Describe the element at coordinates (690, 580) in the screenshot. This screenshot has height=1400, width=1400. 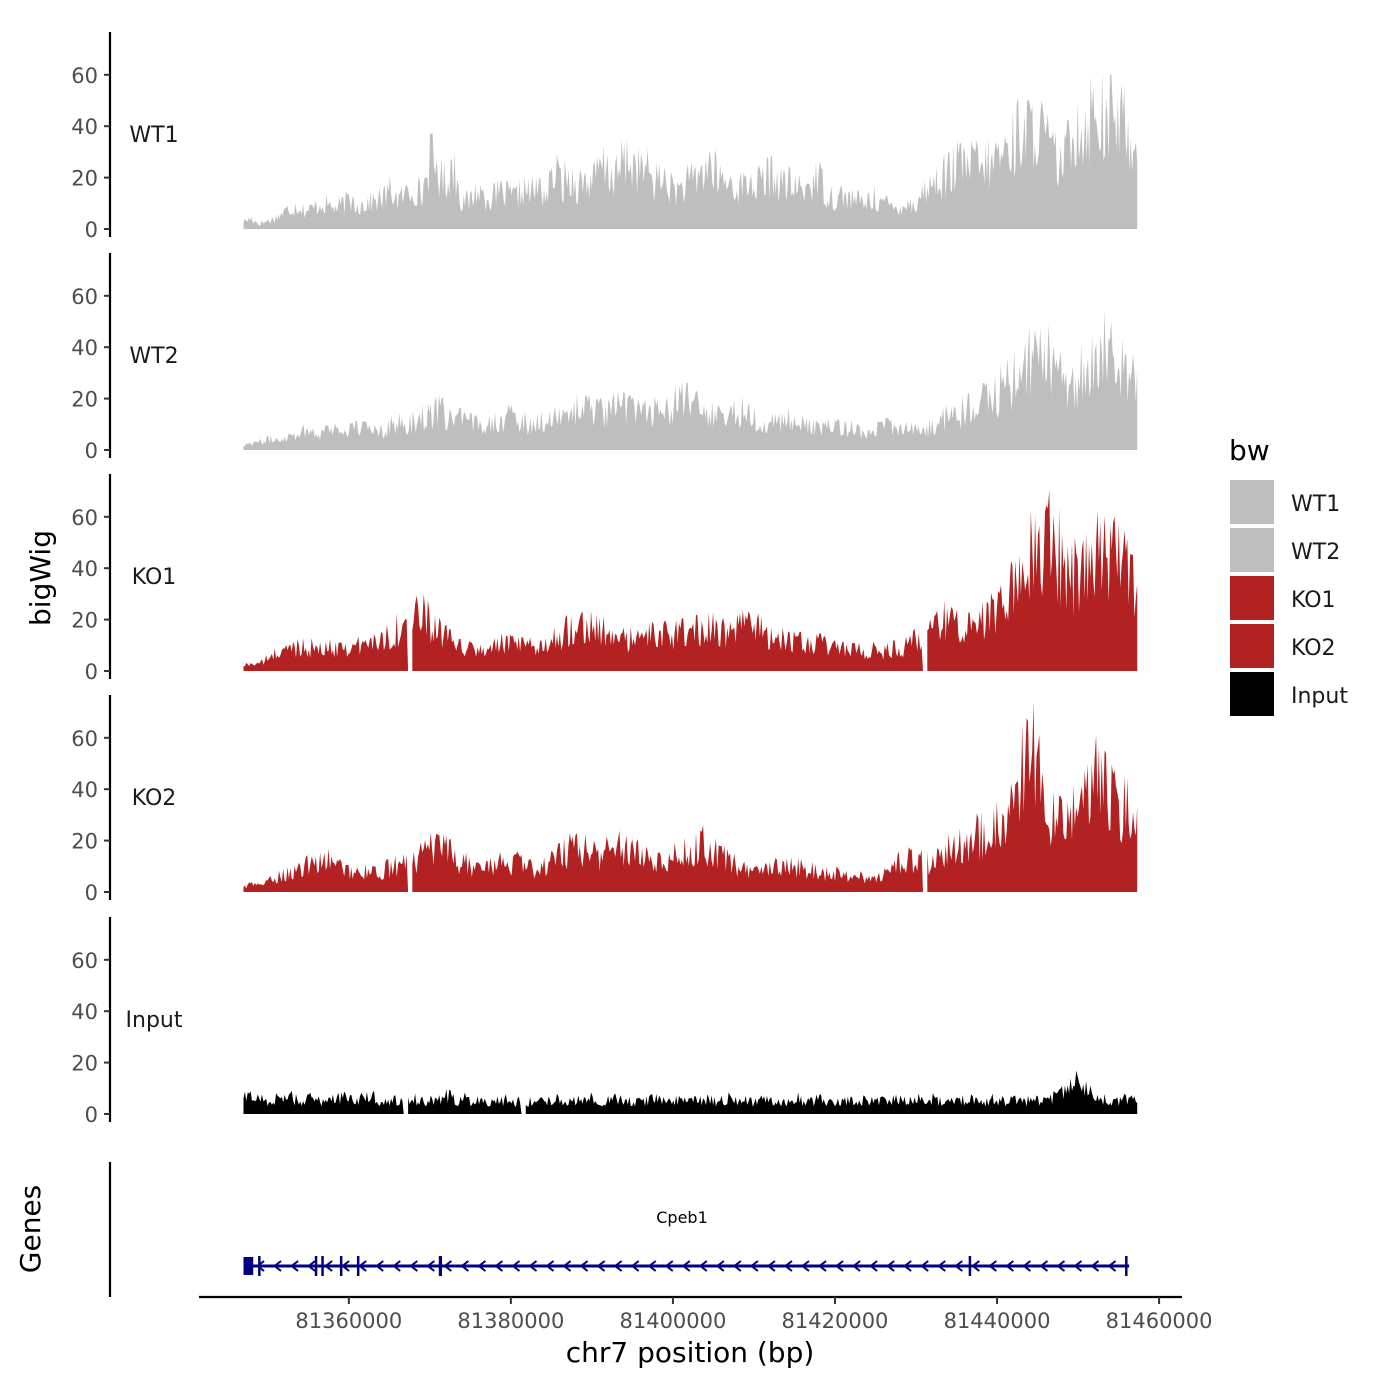
I see `coverage-area-ko1` at that location.